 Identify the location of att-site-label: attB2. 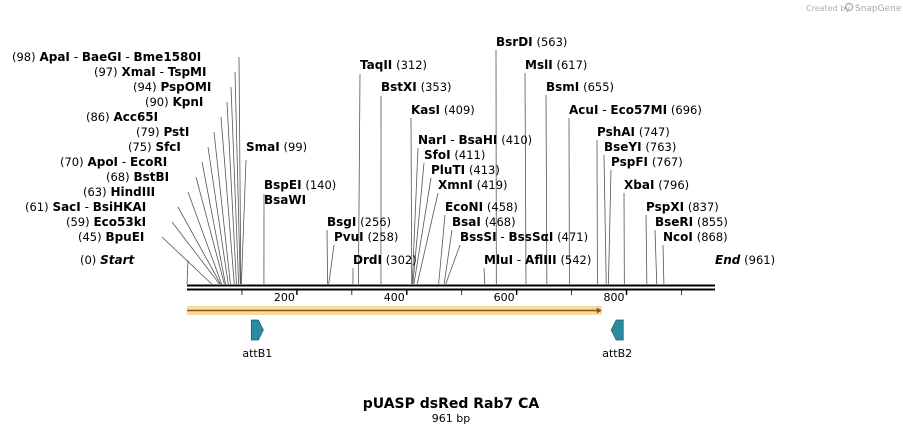
(617, 353).